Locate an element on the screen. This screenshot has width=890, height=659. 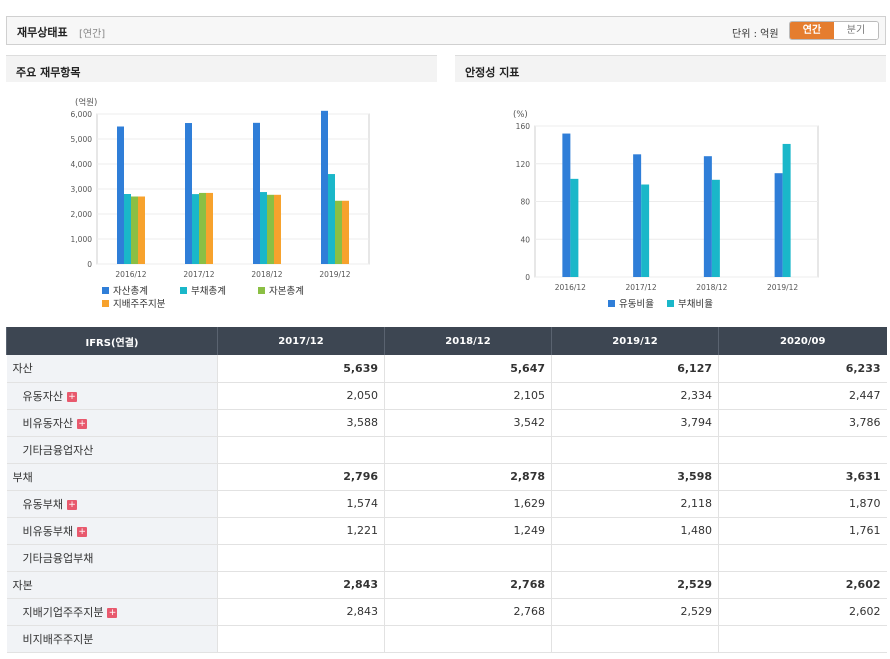
table-cell: 6,127 is located at coordinates (635, 369).